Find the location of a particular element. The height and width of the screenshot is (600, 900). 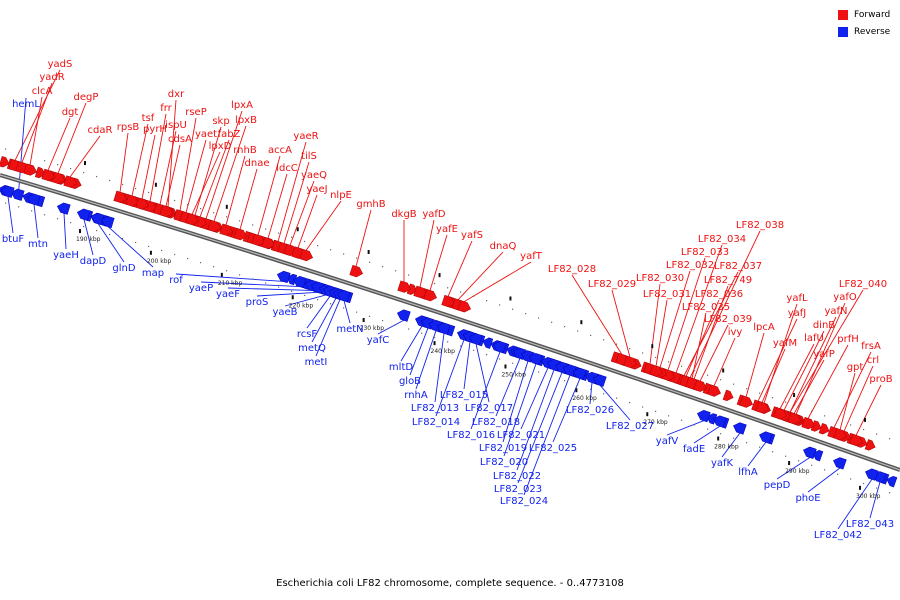

gene-label: proB is located at coordinates (880, 379).